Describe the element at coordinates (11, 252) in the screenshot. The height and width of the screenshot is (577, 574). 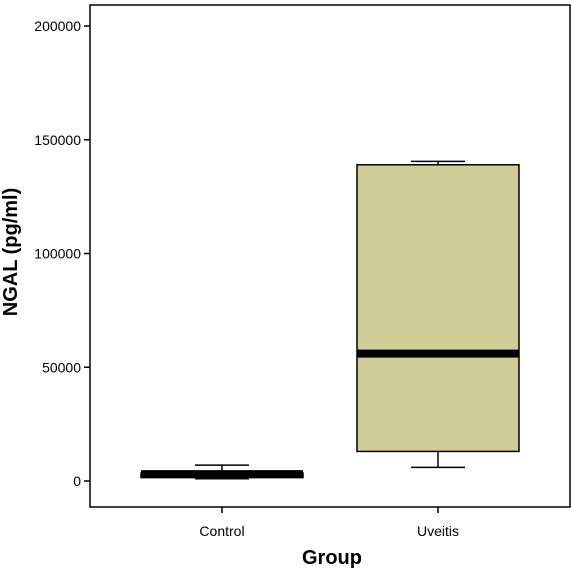
I see `y-axis-title: NGAL (pg/ml)` at that location.